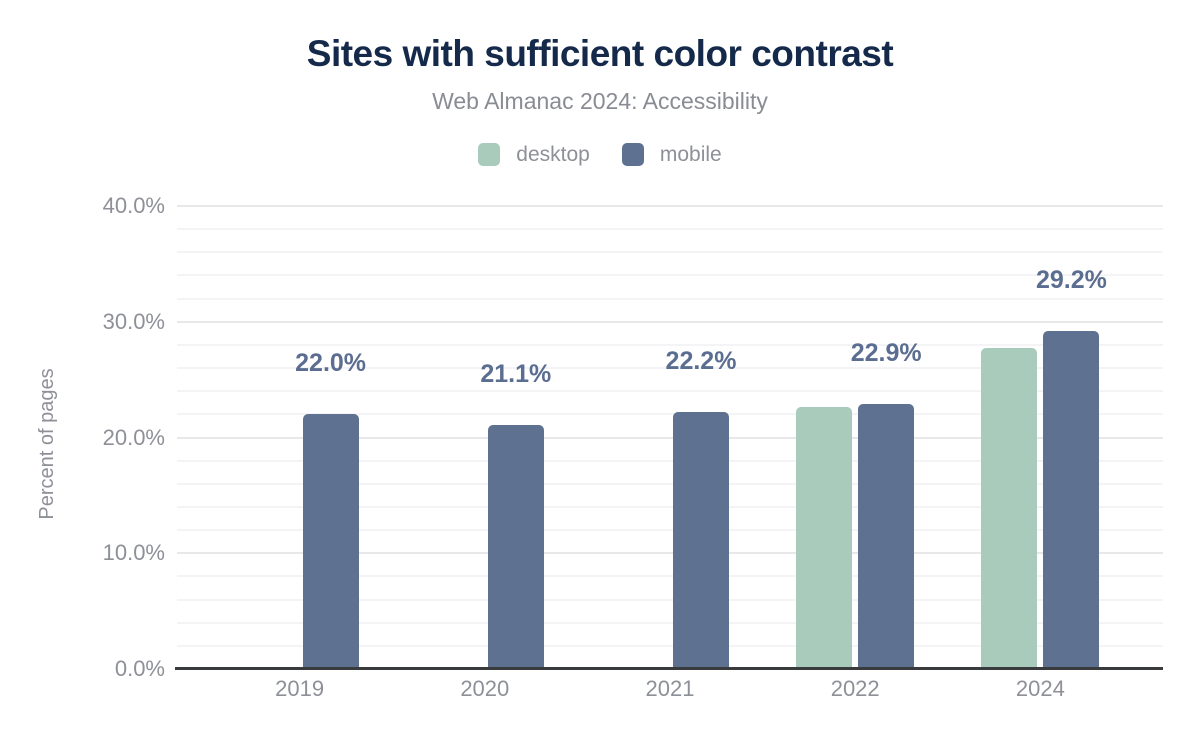 The width and height of the screenshot is (1200, 742). I want to click on legend: desktop mobile, so click(600, 154).